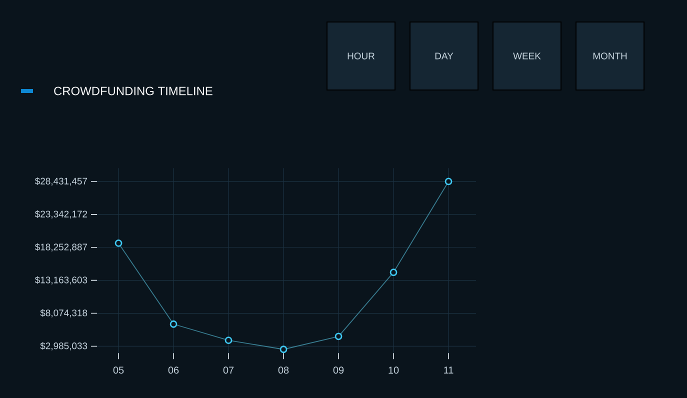  I want to click on y-tick-label: $8,074,318, so click(64, 313).